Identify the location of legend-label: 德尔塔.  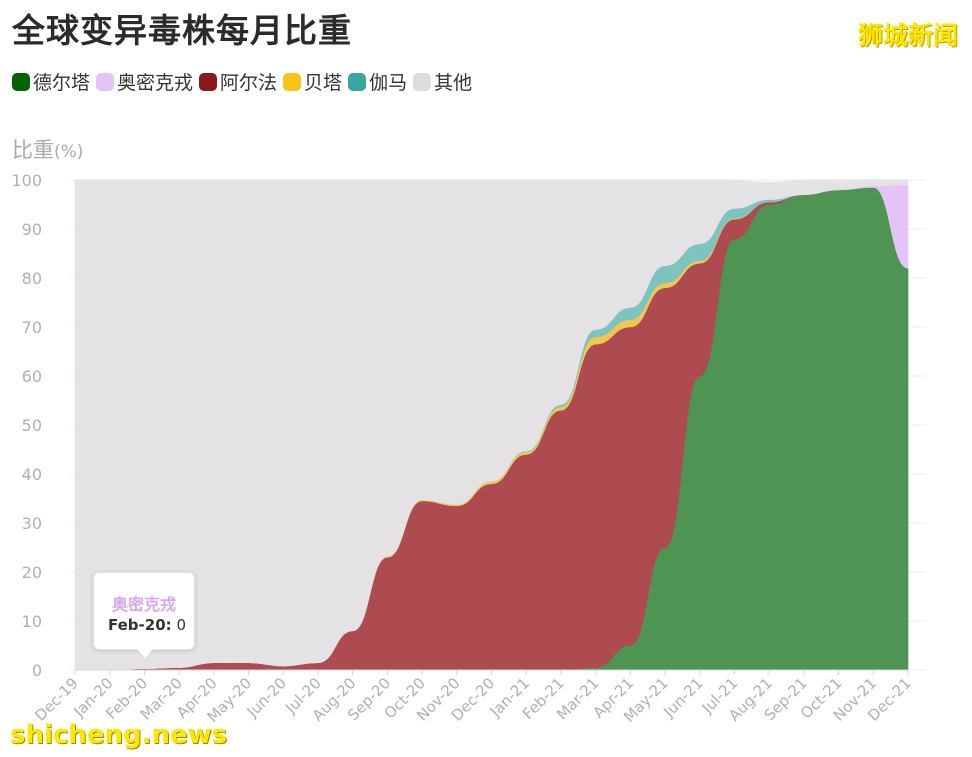
(62, 83).